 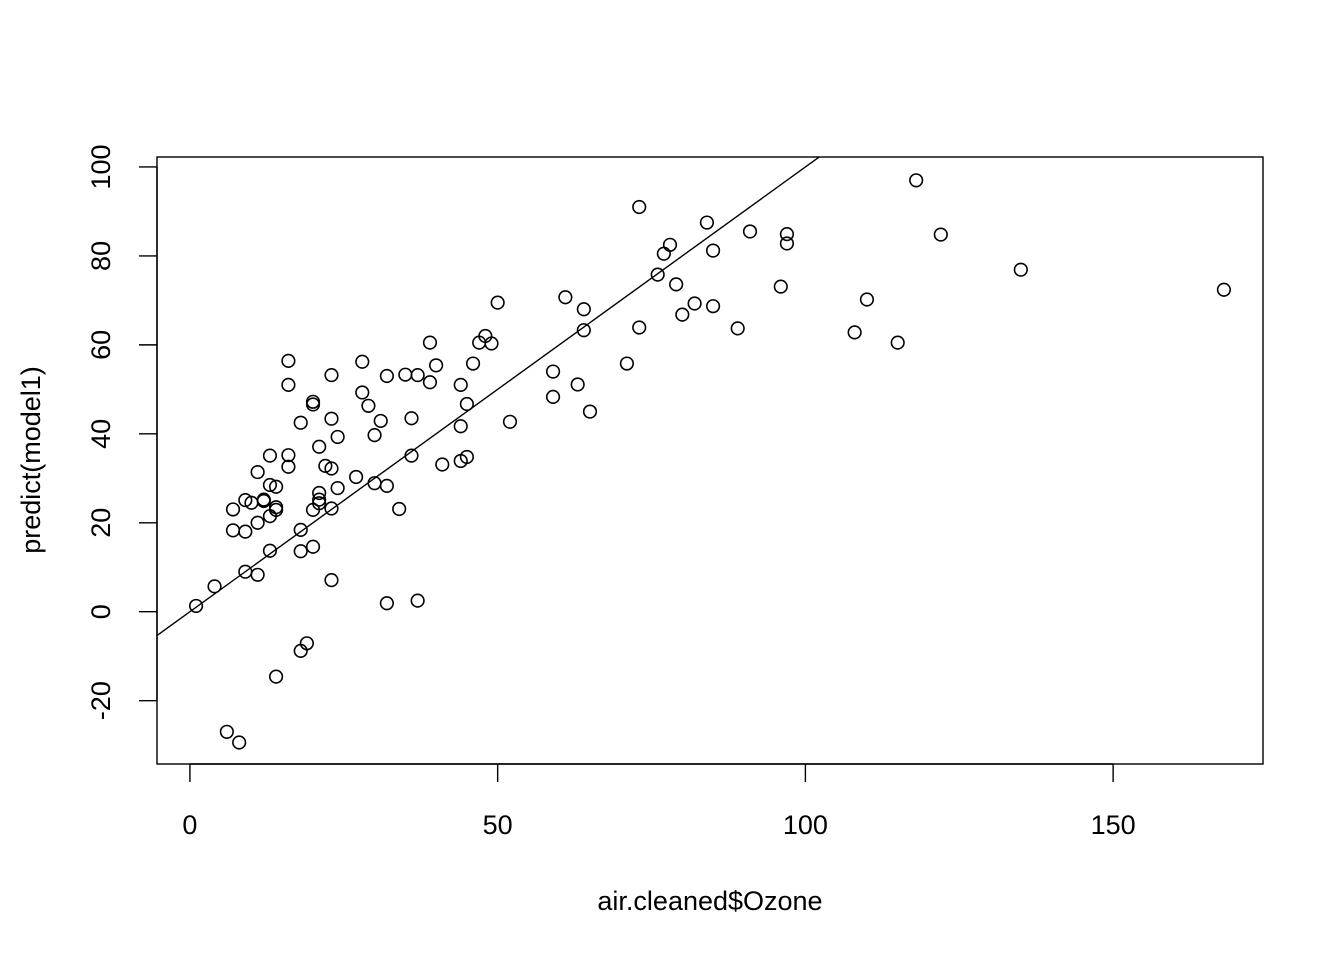 I want to click on x-tick-label: 100, so click(x=805, y=825).